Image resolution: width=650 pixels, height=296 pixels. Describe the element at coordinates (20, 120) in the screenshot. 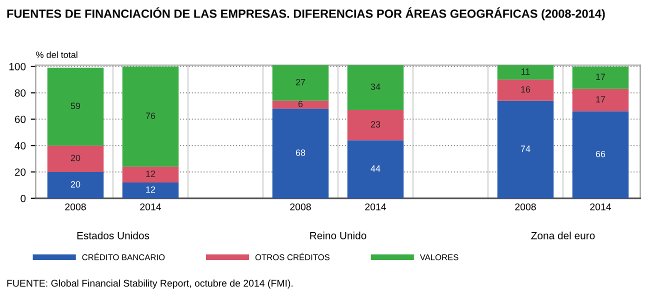

I see `y-tick-label: 60` at that location.